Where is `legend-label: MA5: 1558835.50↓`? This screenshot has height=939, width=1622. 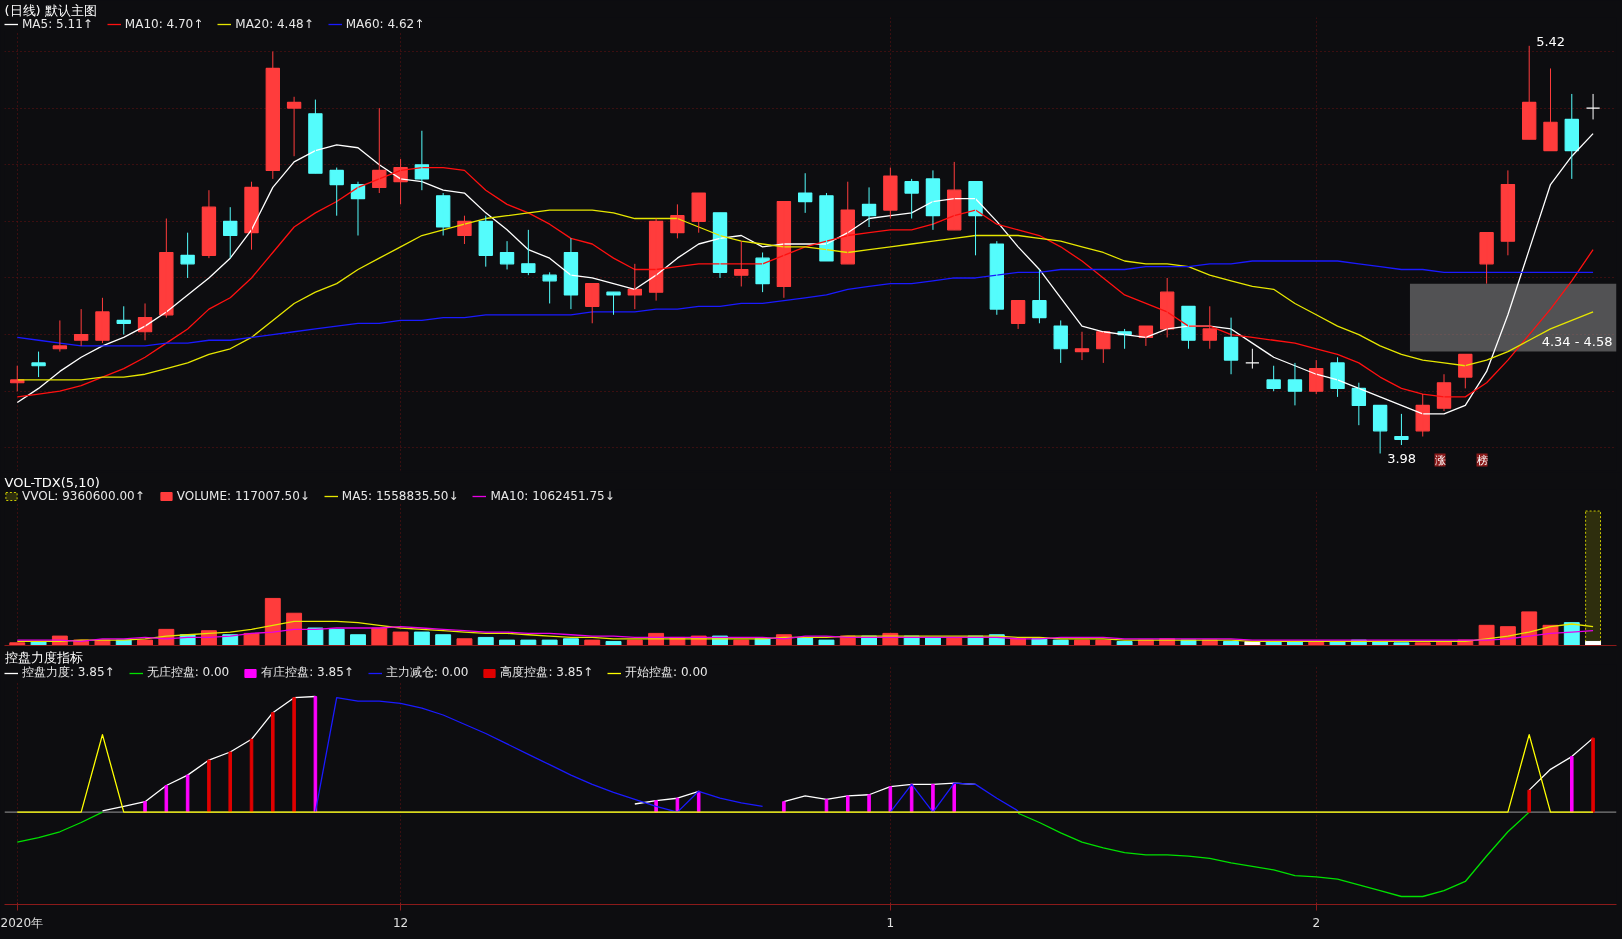 legend-label: MA5: 1558835.50↓ is located at coordinates (400, 496).